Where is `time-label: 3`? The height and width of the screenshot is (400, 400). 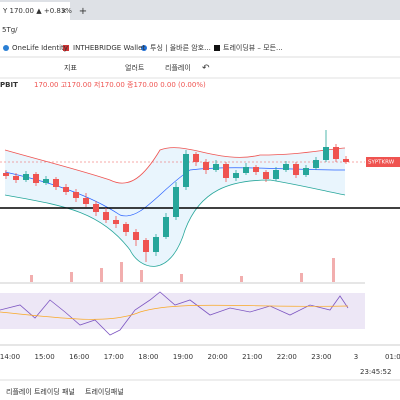
time-label: 3 is located at coordinates (356, 357).